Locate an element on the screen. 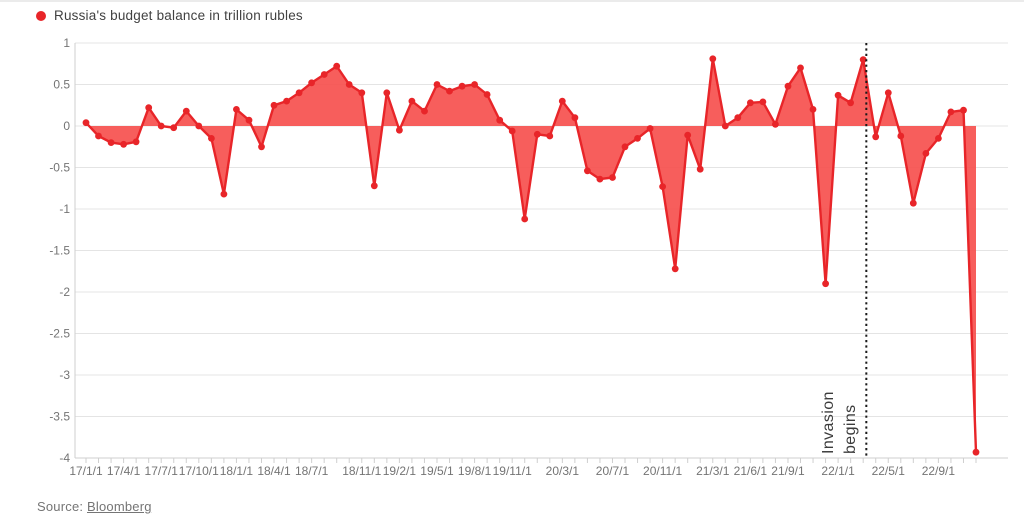 The image size is (1024, 525). y-tick-label: 0 is located at coordinates (66, 126).